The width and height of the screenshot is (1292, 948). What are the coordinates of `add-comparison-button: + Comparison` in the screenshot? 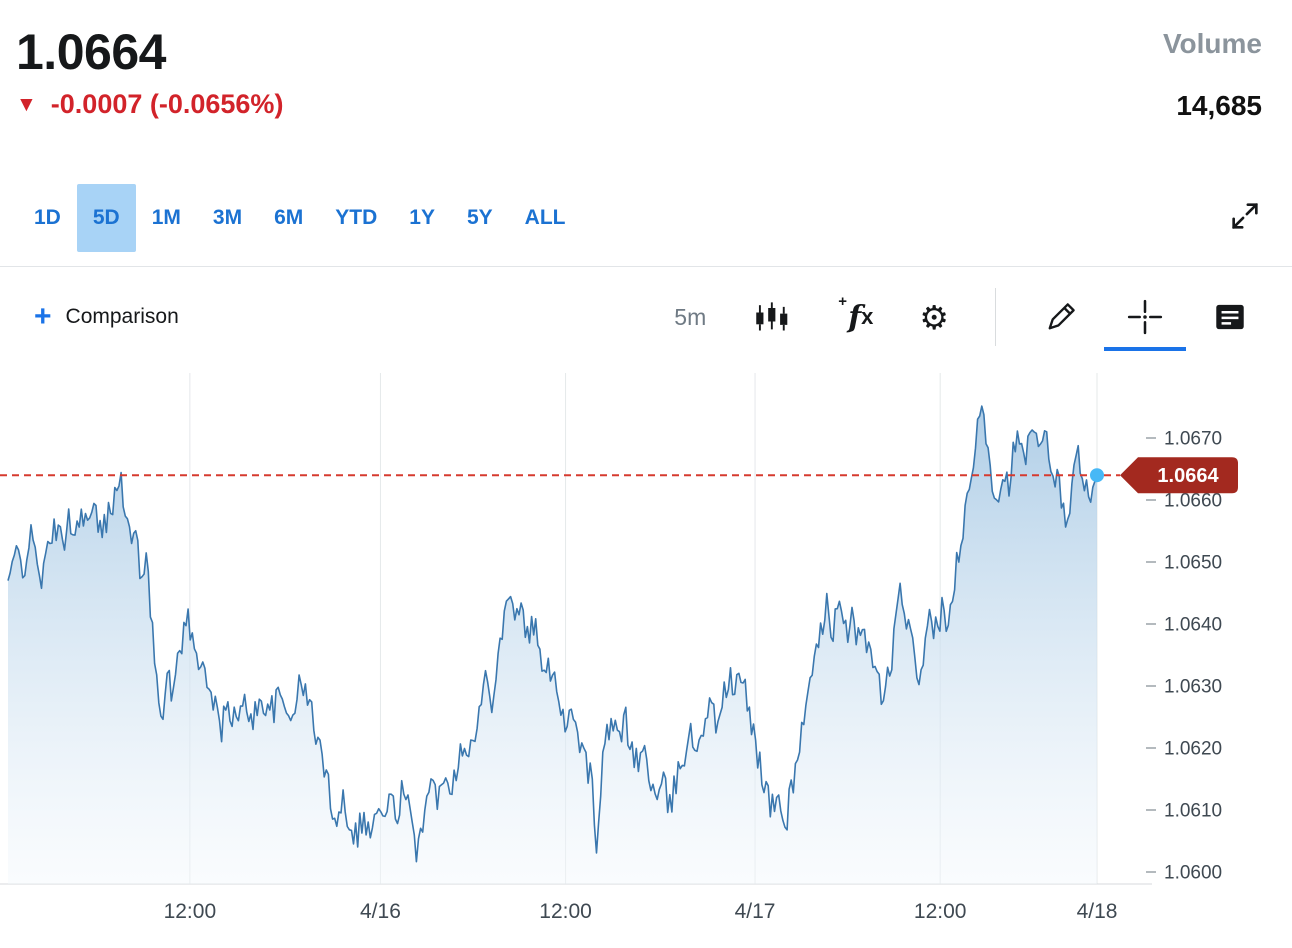 It's located at (106, 317).